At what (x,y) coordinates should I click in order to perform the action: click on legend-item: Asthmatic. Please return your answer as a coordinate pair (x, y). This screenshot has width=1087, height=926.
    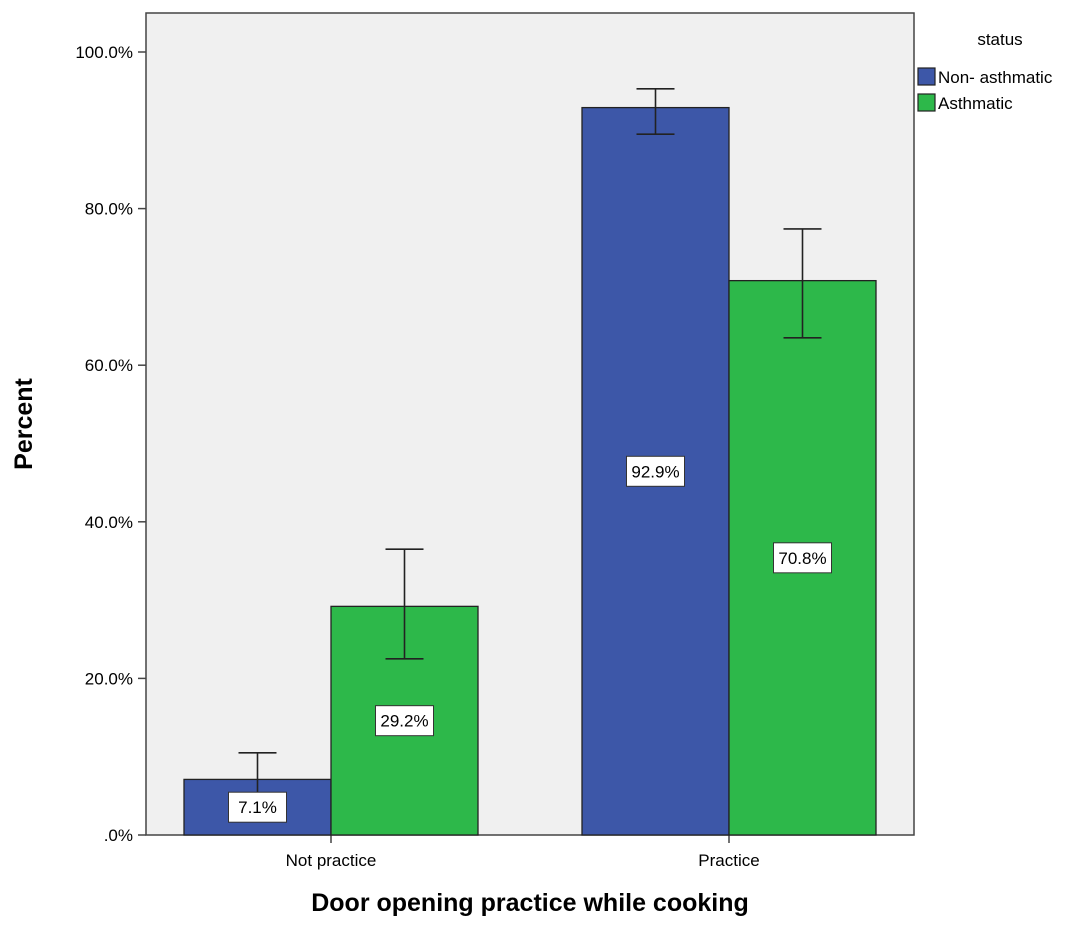
    Looking at the image, I should click on (965, 103).